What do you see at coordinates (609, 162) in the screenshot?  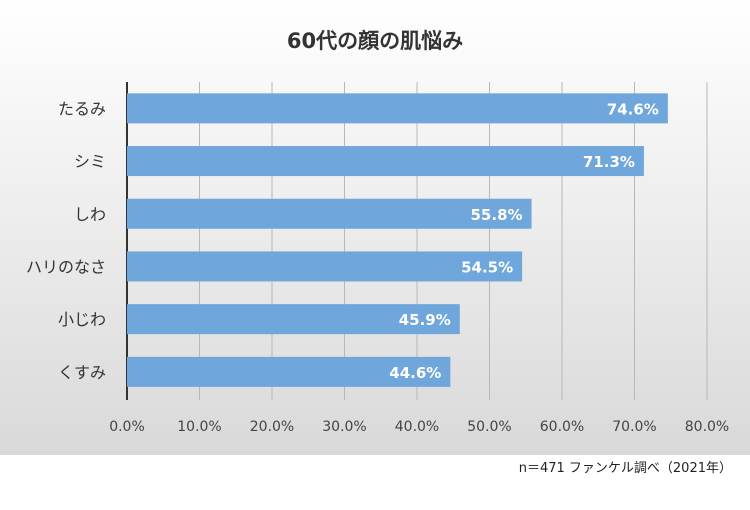 I see `data-label: 71.3%` at bounding box center [609, 162].